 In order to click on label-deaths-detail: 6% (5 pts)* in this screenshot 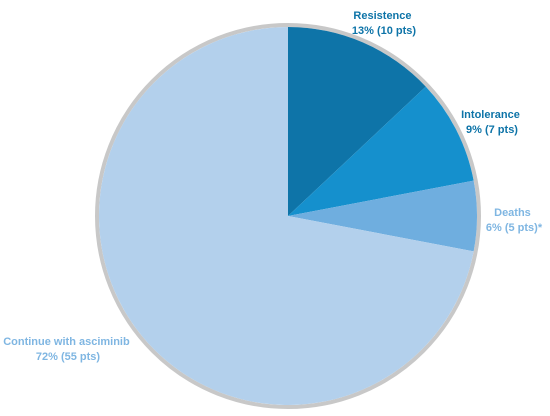, I will do `click(514, 228)`.